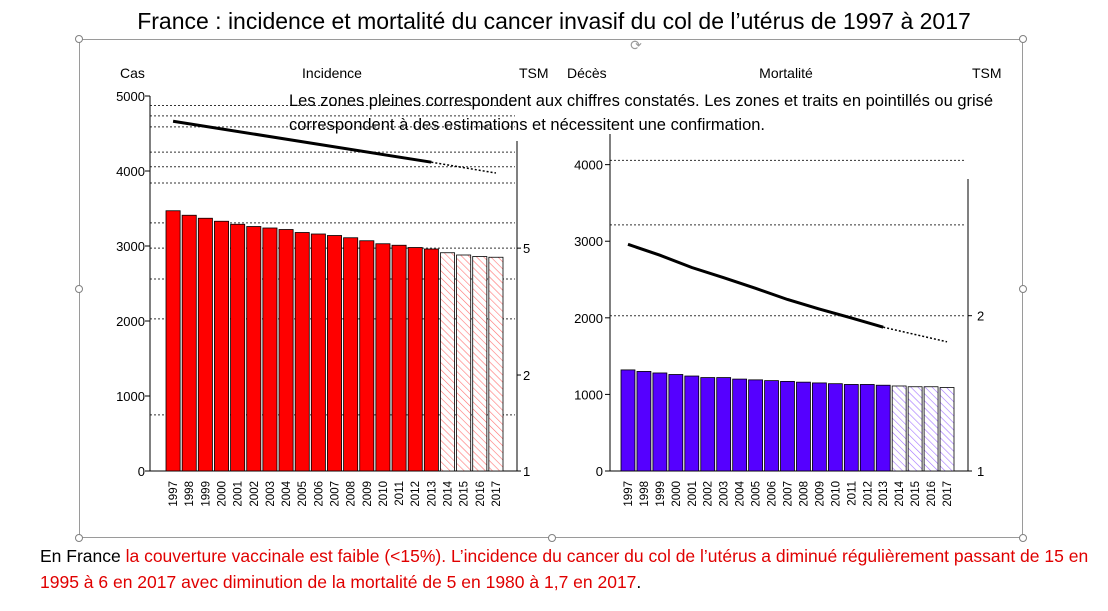 This screenshot has width=1108, height=611. I want to click on chart-1-ytick-label: 1000, so click(588, 394).